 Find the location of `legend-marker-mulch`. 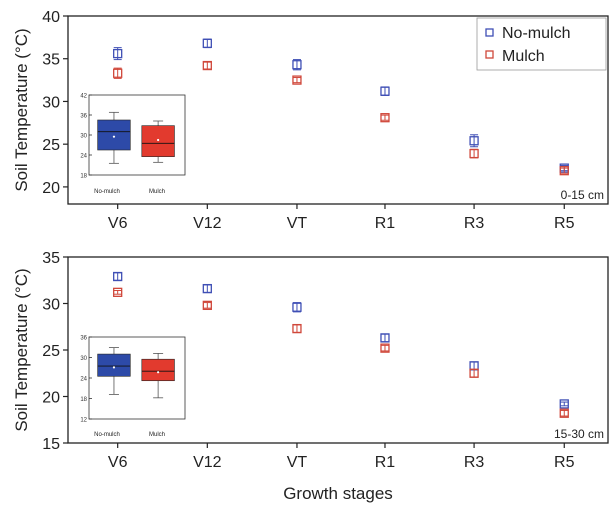

legend-marker-mulch is located at coordinates (489, 54).